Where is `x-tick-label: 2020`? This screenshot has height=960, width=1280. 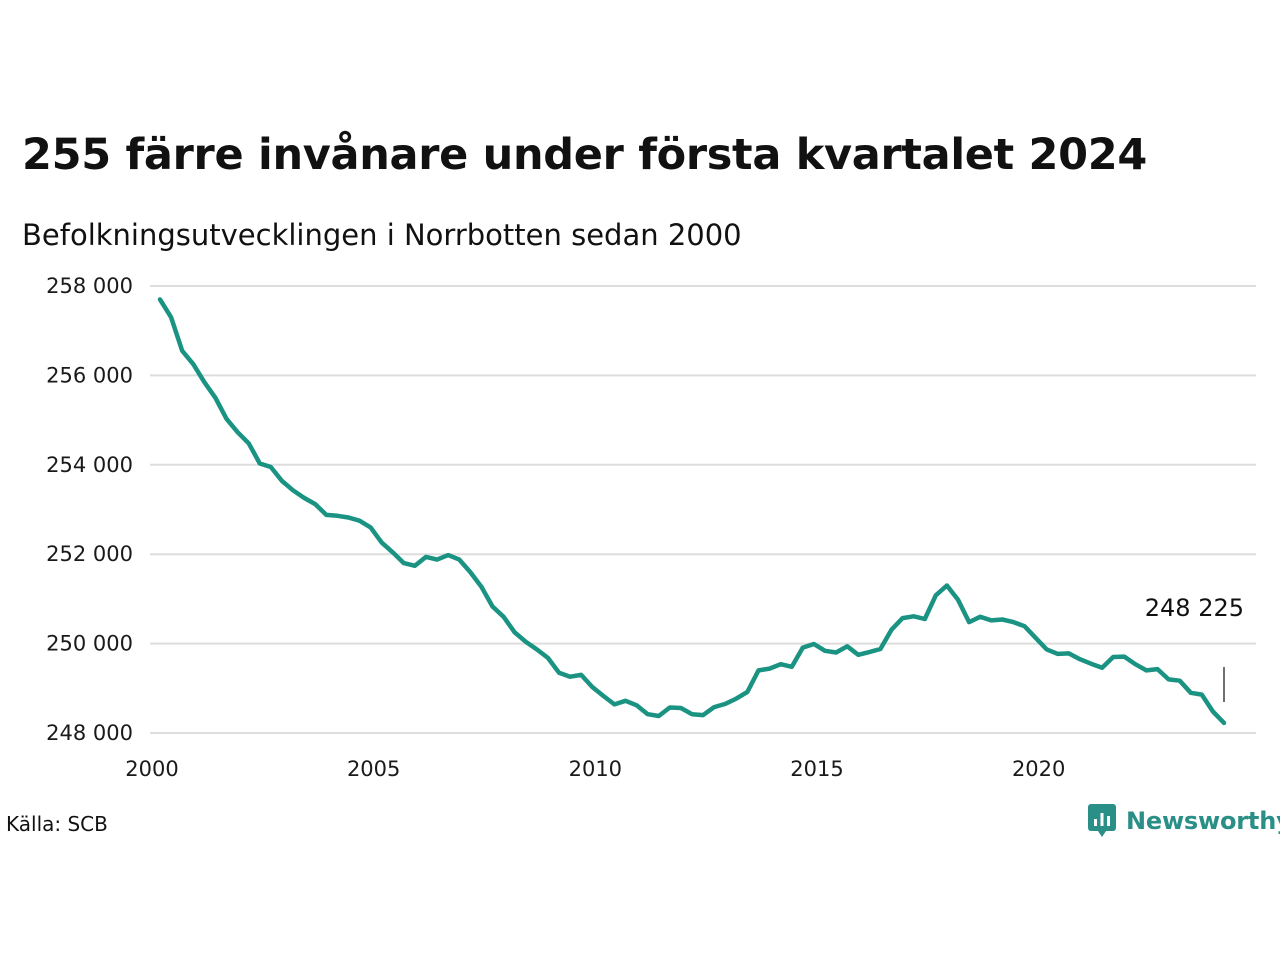
x-tick-label: 2020 is located at coordinates (1038, 769).